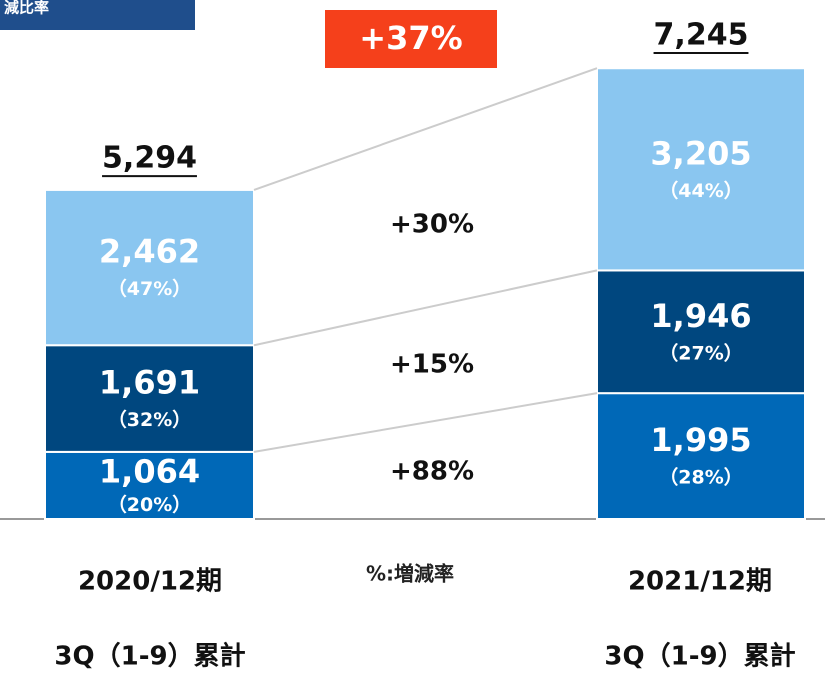 The image size is (825, 674). I want to click on total-growth-box, so click(411, 39).